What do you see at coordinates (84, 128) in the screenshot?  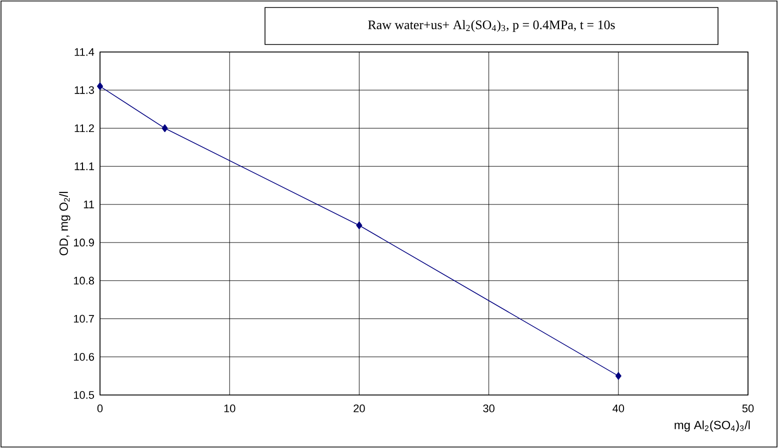 I see `y-tick-label: 11.2` at bounding box center [84, 128].